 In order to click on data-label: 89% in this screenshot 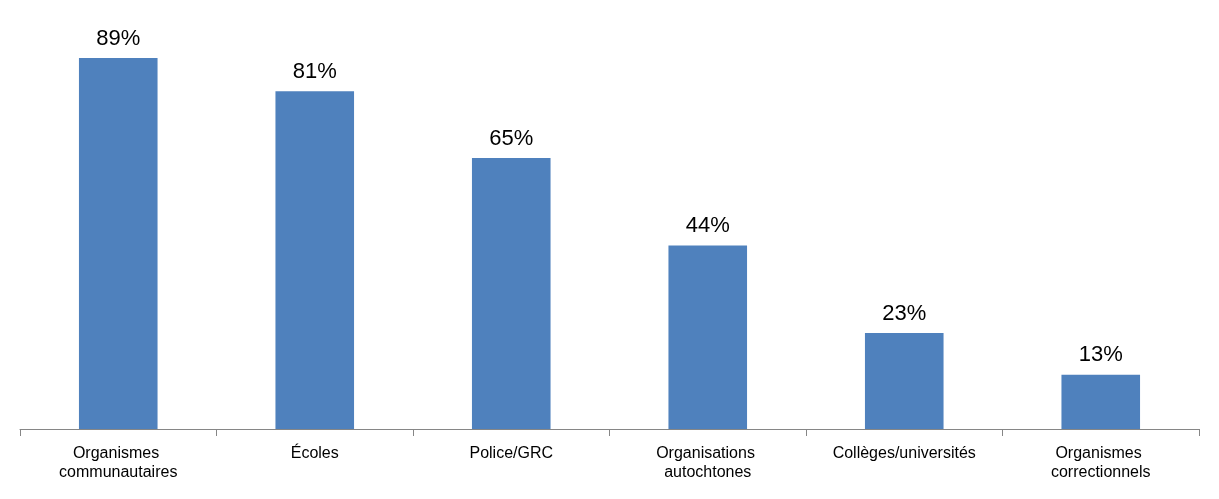, I will do `click(118, 37)`.